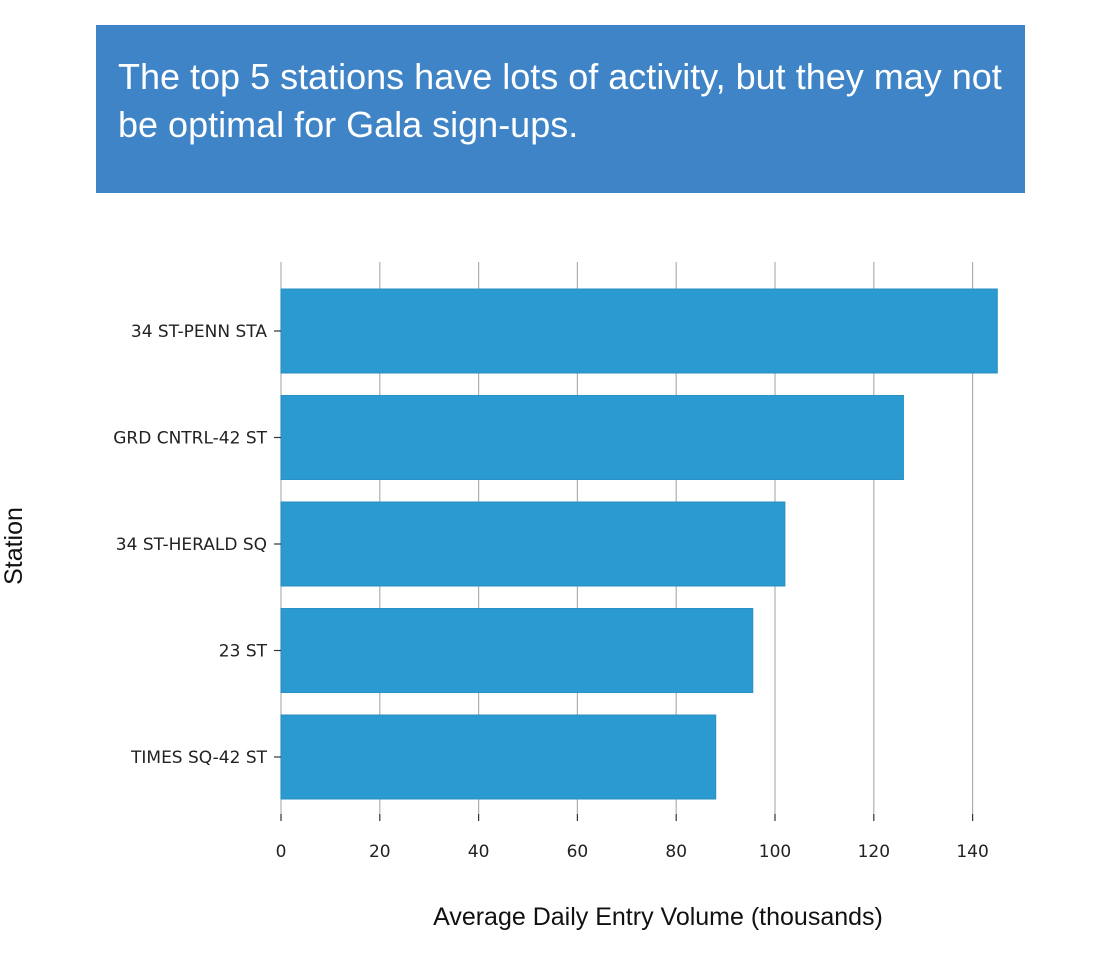 Image resolution: width=1102 pixels, height=956 pixels. Describe the element at coordinates (874, 852) in the screenshot. I see `x-tick-label: 120` at that location.